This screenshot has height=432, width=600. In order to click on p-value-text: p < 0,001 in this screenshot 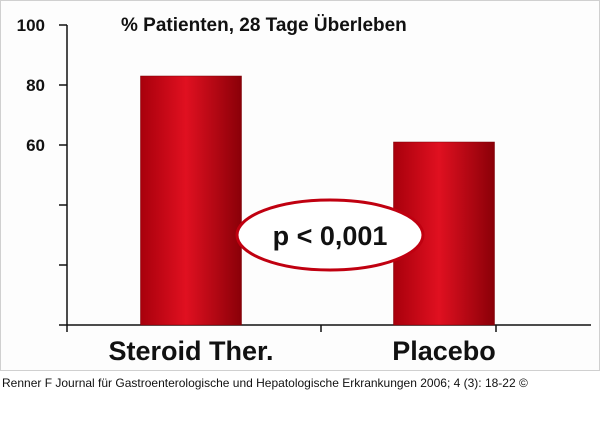, I will do `click(330, 236)`.